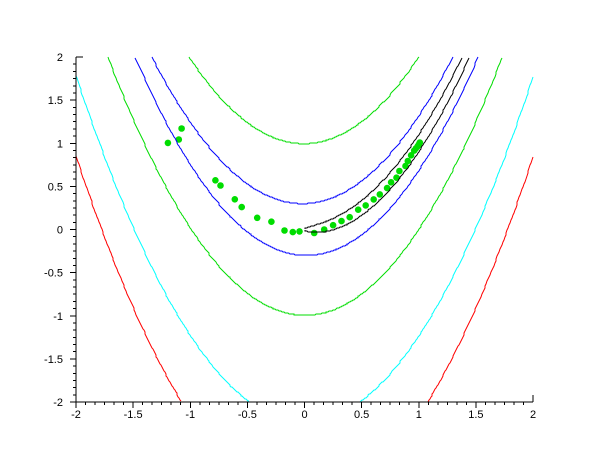  What do you see at coordinates (76, 415) in the screenshot?
I see `x-tick-label: -2` at bounding box center [76, 415].